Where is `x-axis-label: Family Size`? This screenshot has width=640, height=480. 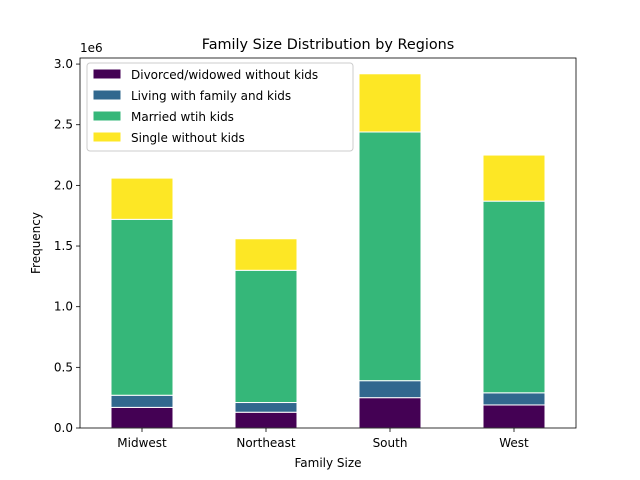 x-axis-label: Family Size is located at coordinates (327, 463).